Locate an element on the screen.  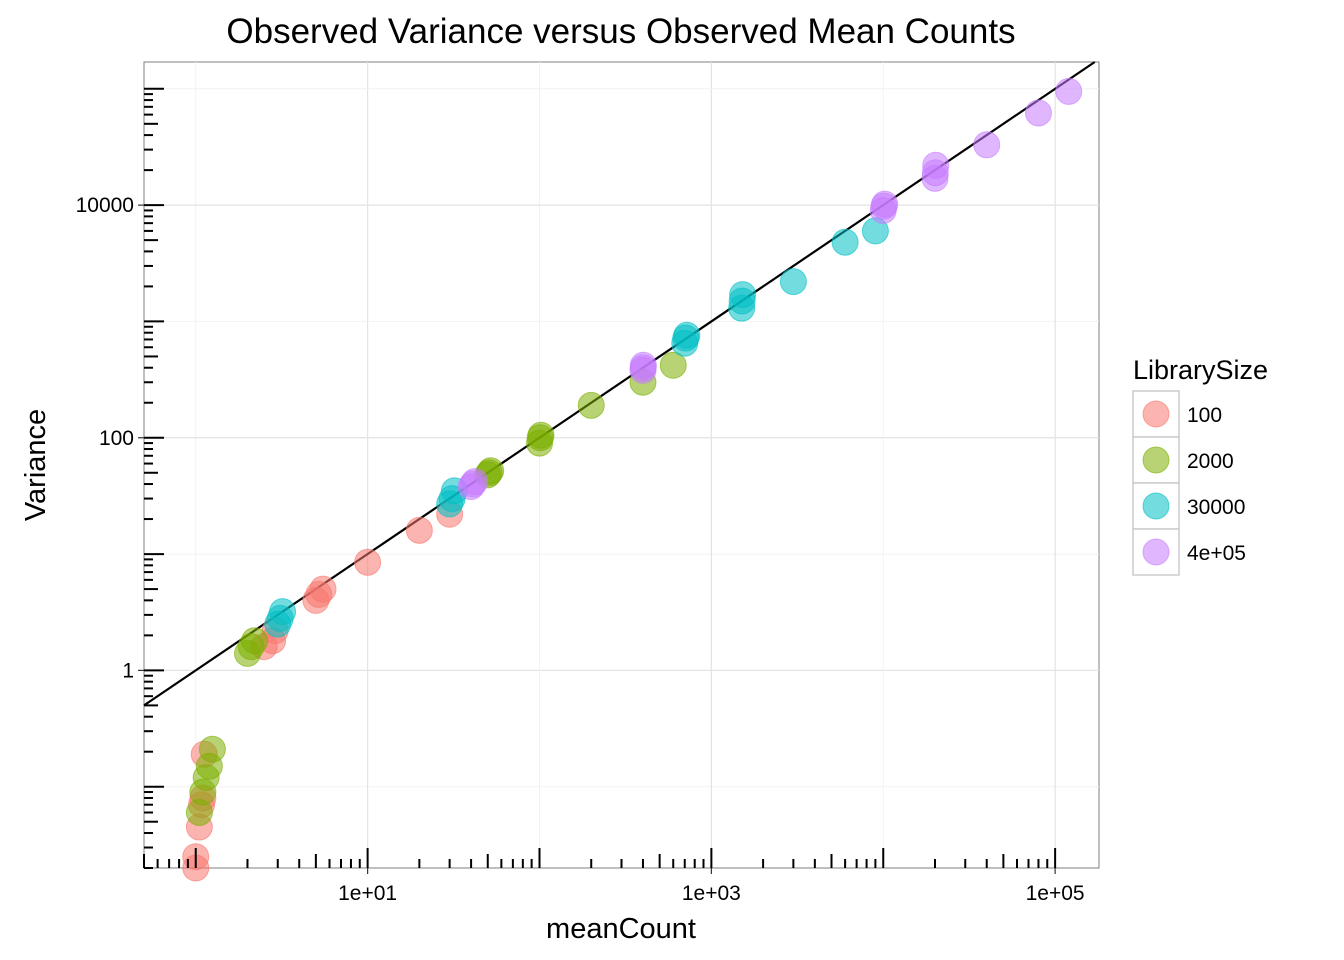
y-tick-label: 100 is located at coordinates (116, 438).